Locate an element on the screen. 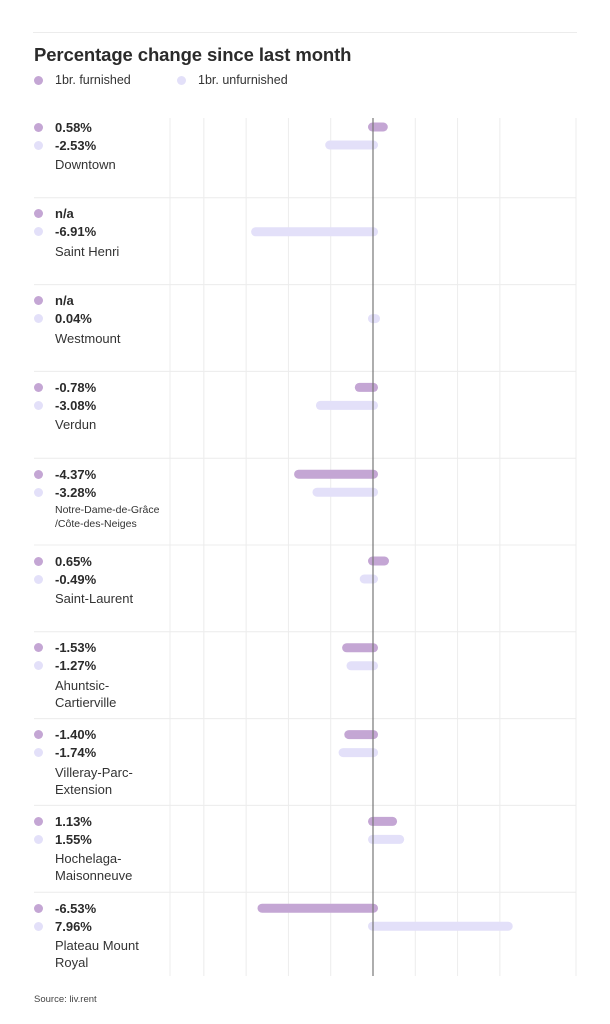 Image resolution: width=610 pixels, height=1024 pixels. chart-title: Percentage change since last month is located at coordinates (193, 54).